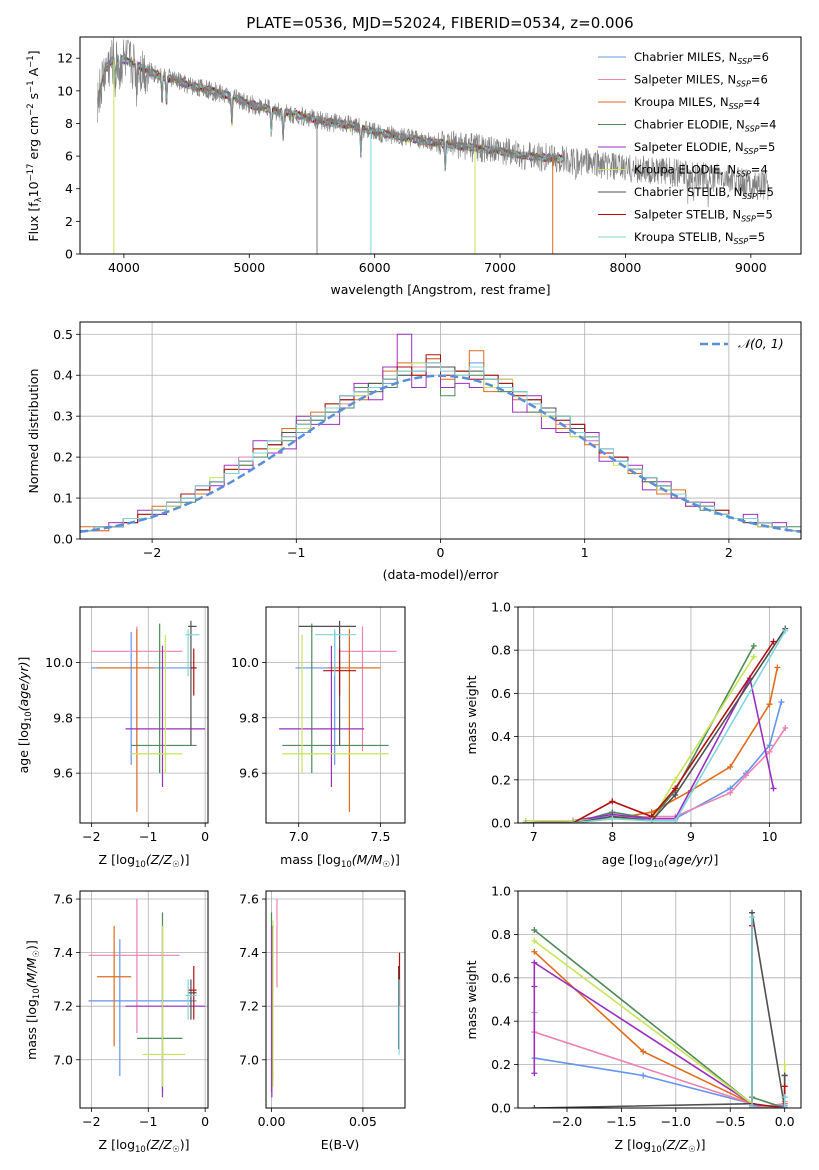  I want to click on legend-entry: Chabrier MILES, NSSP=6, so click(701, 58).